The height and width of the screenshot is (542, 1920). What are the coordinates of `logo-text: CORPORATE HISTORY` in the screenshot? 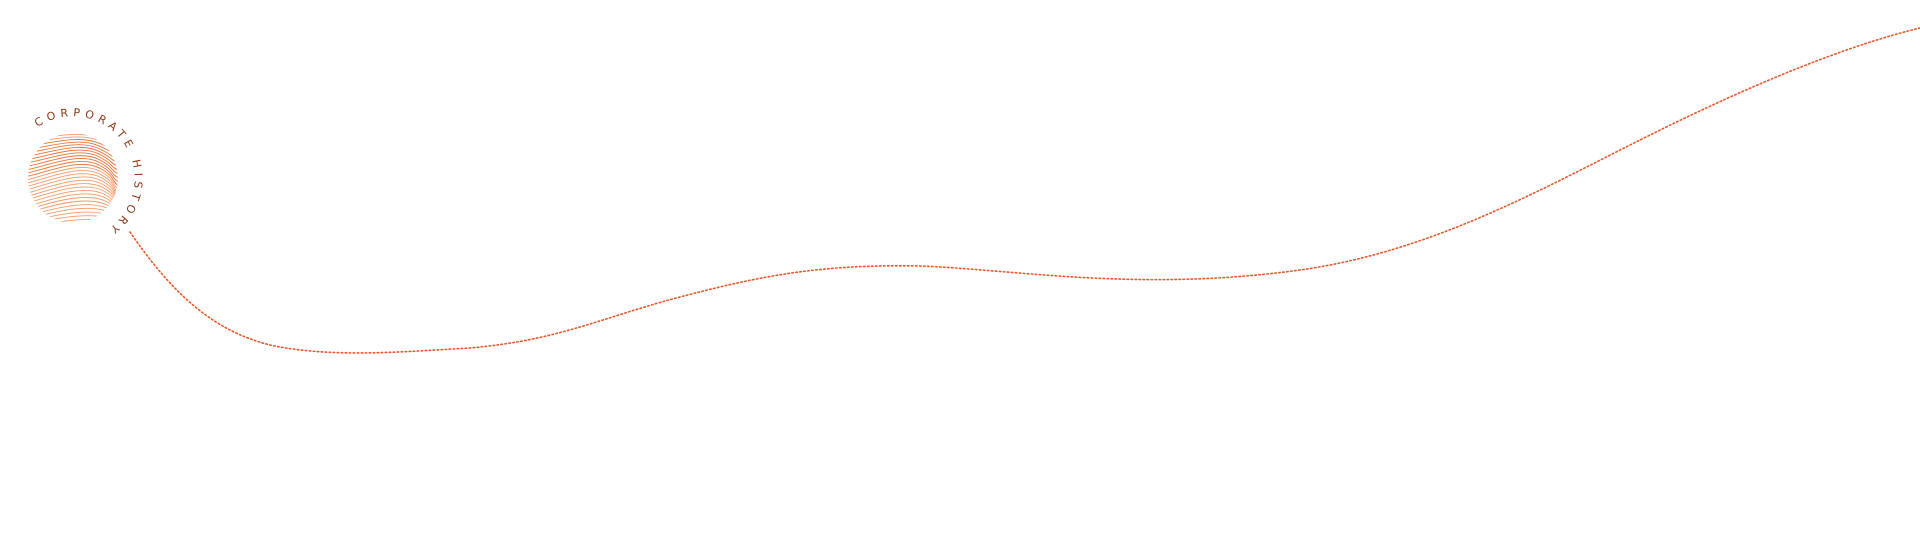 It's located at (88, 172).